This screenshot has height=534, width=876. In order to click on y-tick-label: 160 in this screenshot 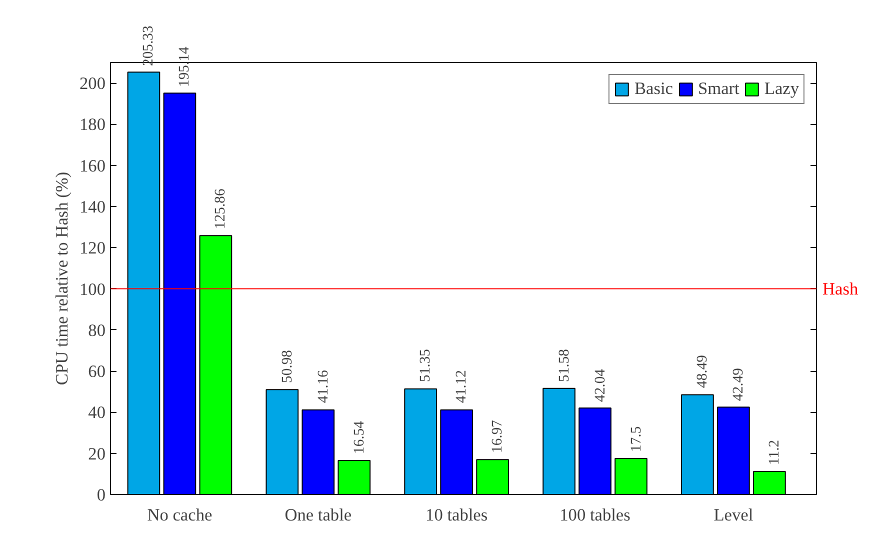, I will do `click(93, 166)`.